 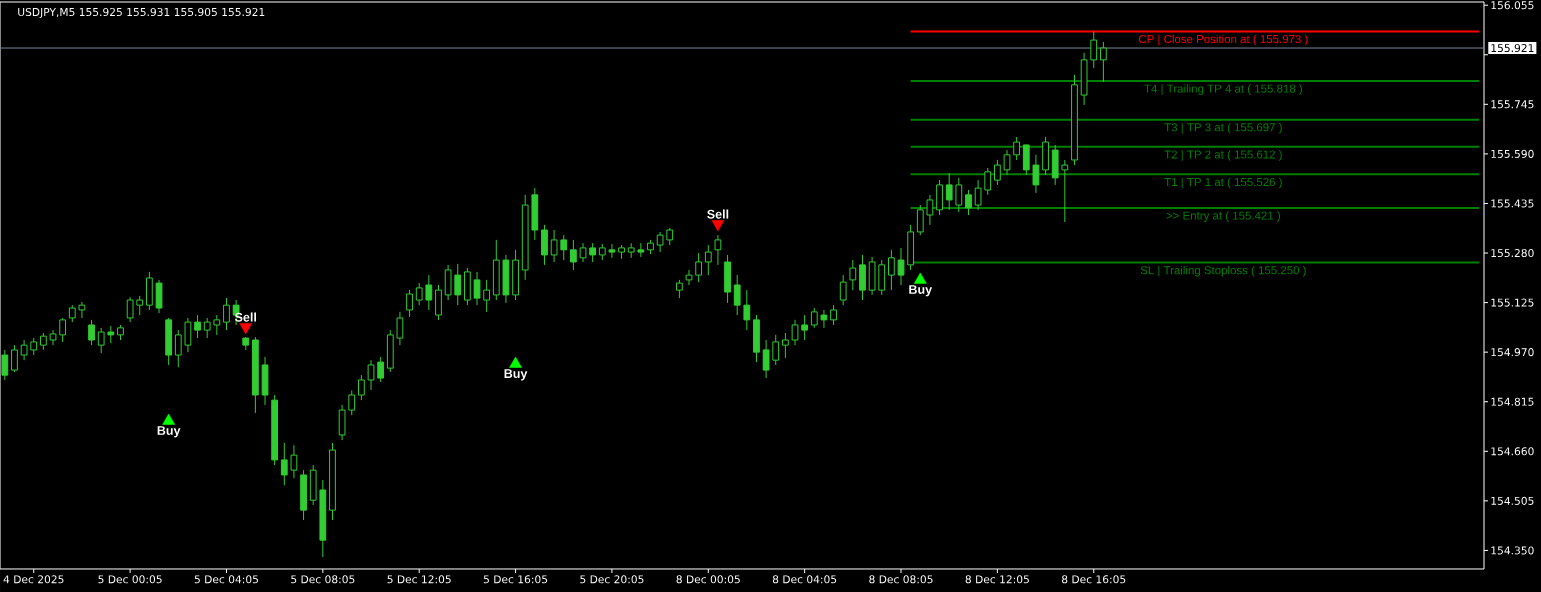 I want to click on y-tick-label: 154.815, so click(x=1512, y=401).